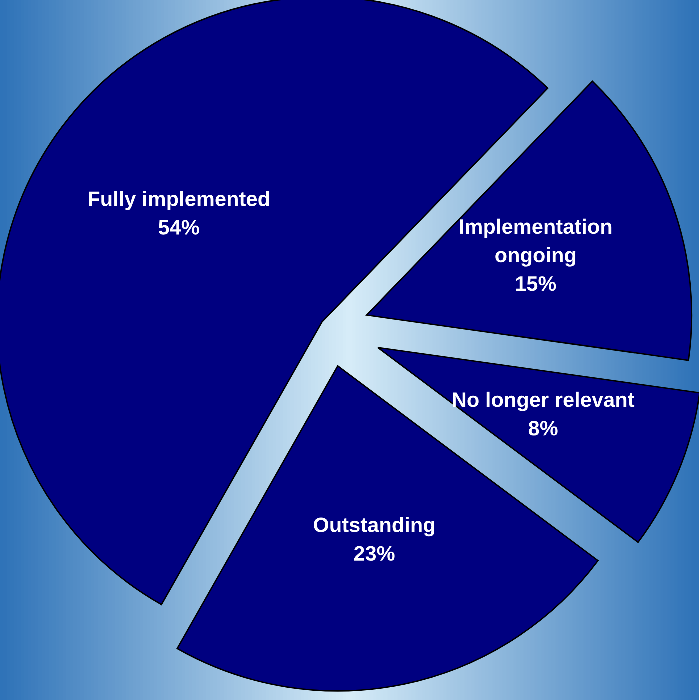  I want to click on slice-label: Implementation ongoing, so click(536, 242).